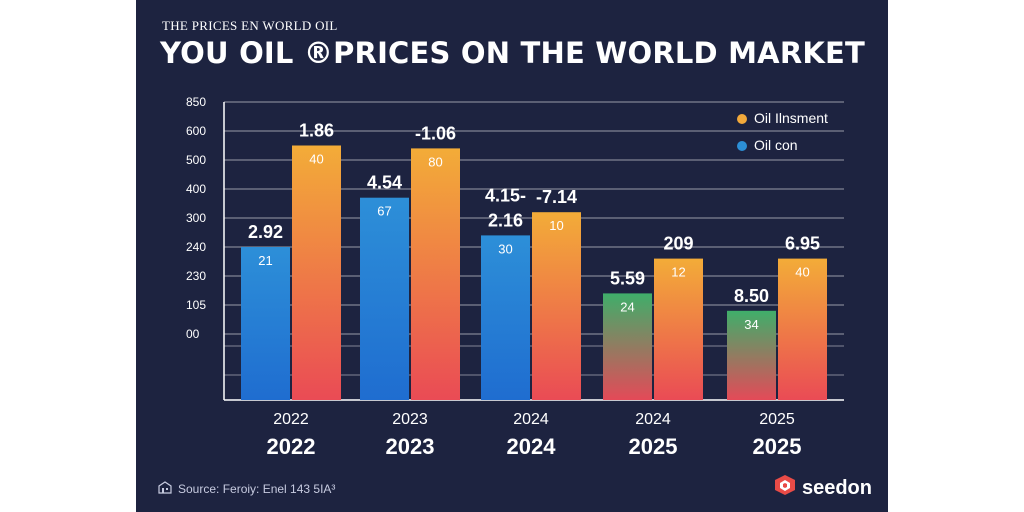 The image size is (1024, 512). I want to click on legend-label: Oil con, so click(776, 145).